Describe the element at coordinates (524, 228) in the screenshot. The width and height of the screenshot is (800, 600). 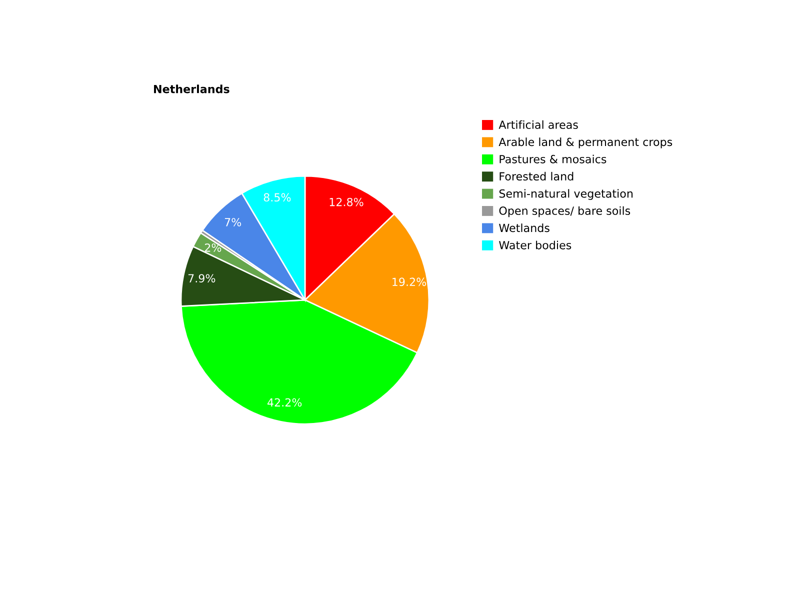
I see `legend-label: Wetlands` at that location.